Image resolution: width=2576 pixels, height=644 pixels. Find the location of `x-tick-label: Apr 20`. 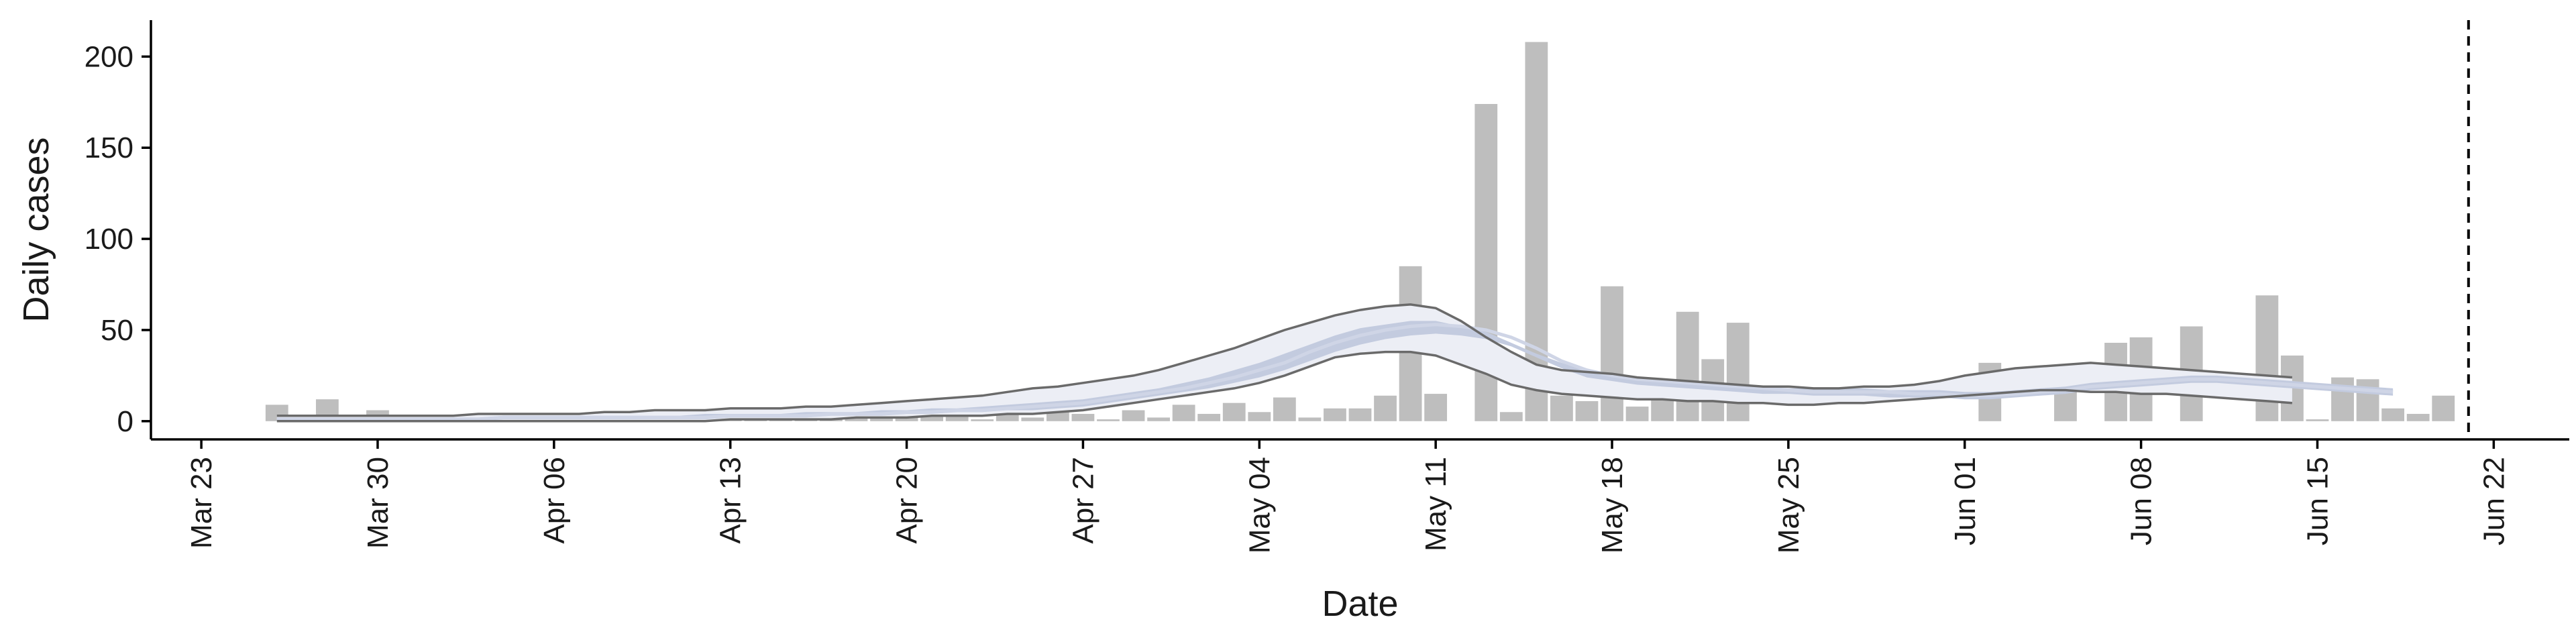

x-tick-label: Apr 20 is located at coordinates (907, 500).